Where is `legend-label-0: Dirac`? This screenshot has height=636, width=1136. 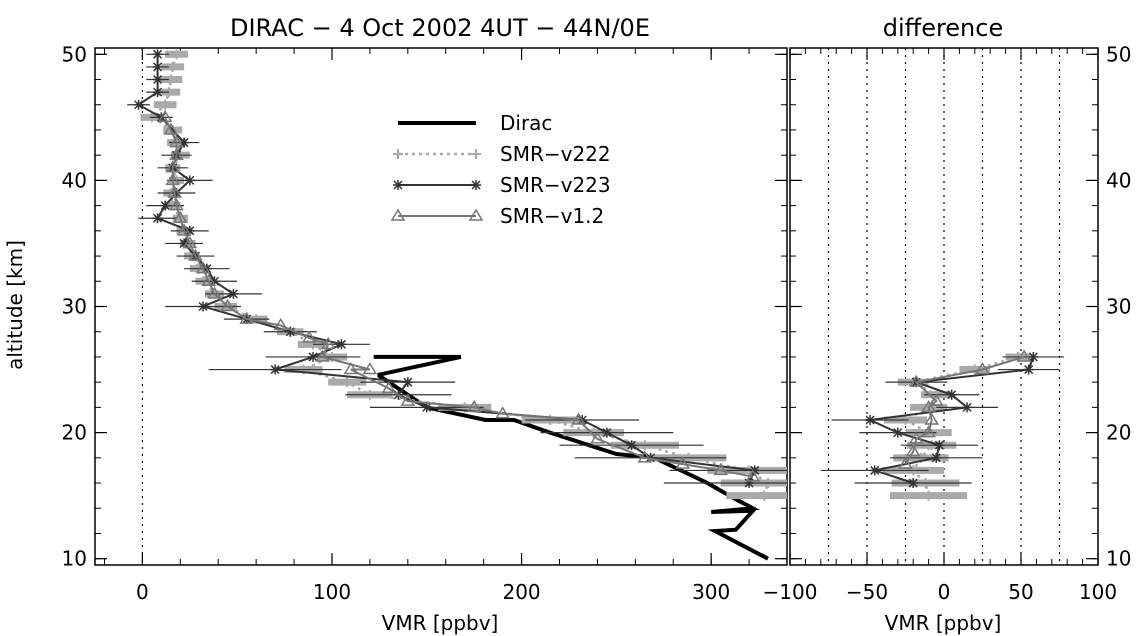 legend-label-0: Dirac is located at coordinates (526, 123).